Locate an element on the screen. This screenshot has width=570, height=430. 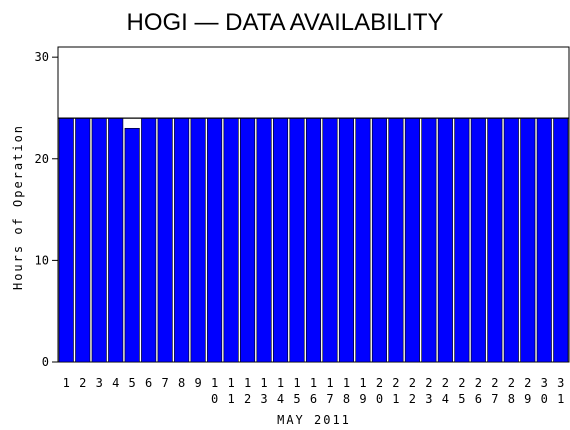
x-tick-label: 8 is located at coordinates (181, 383).